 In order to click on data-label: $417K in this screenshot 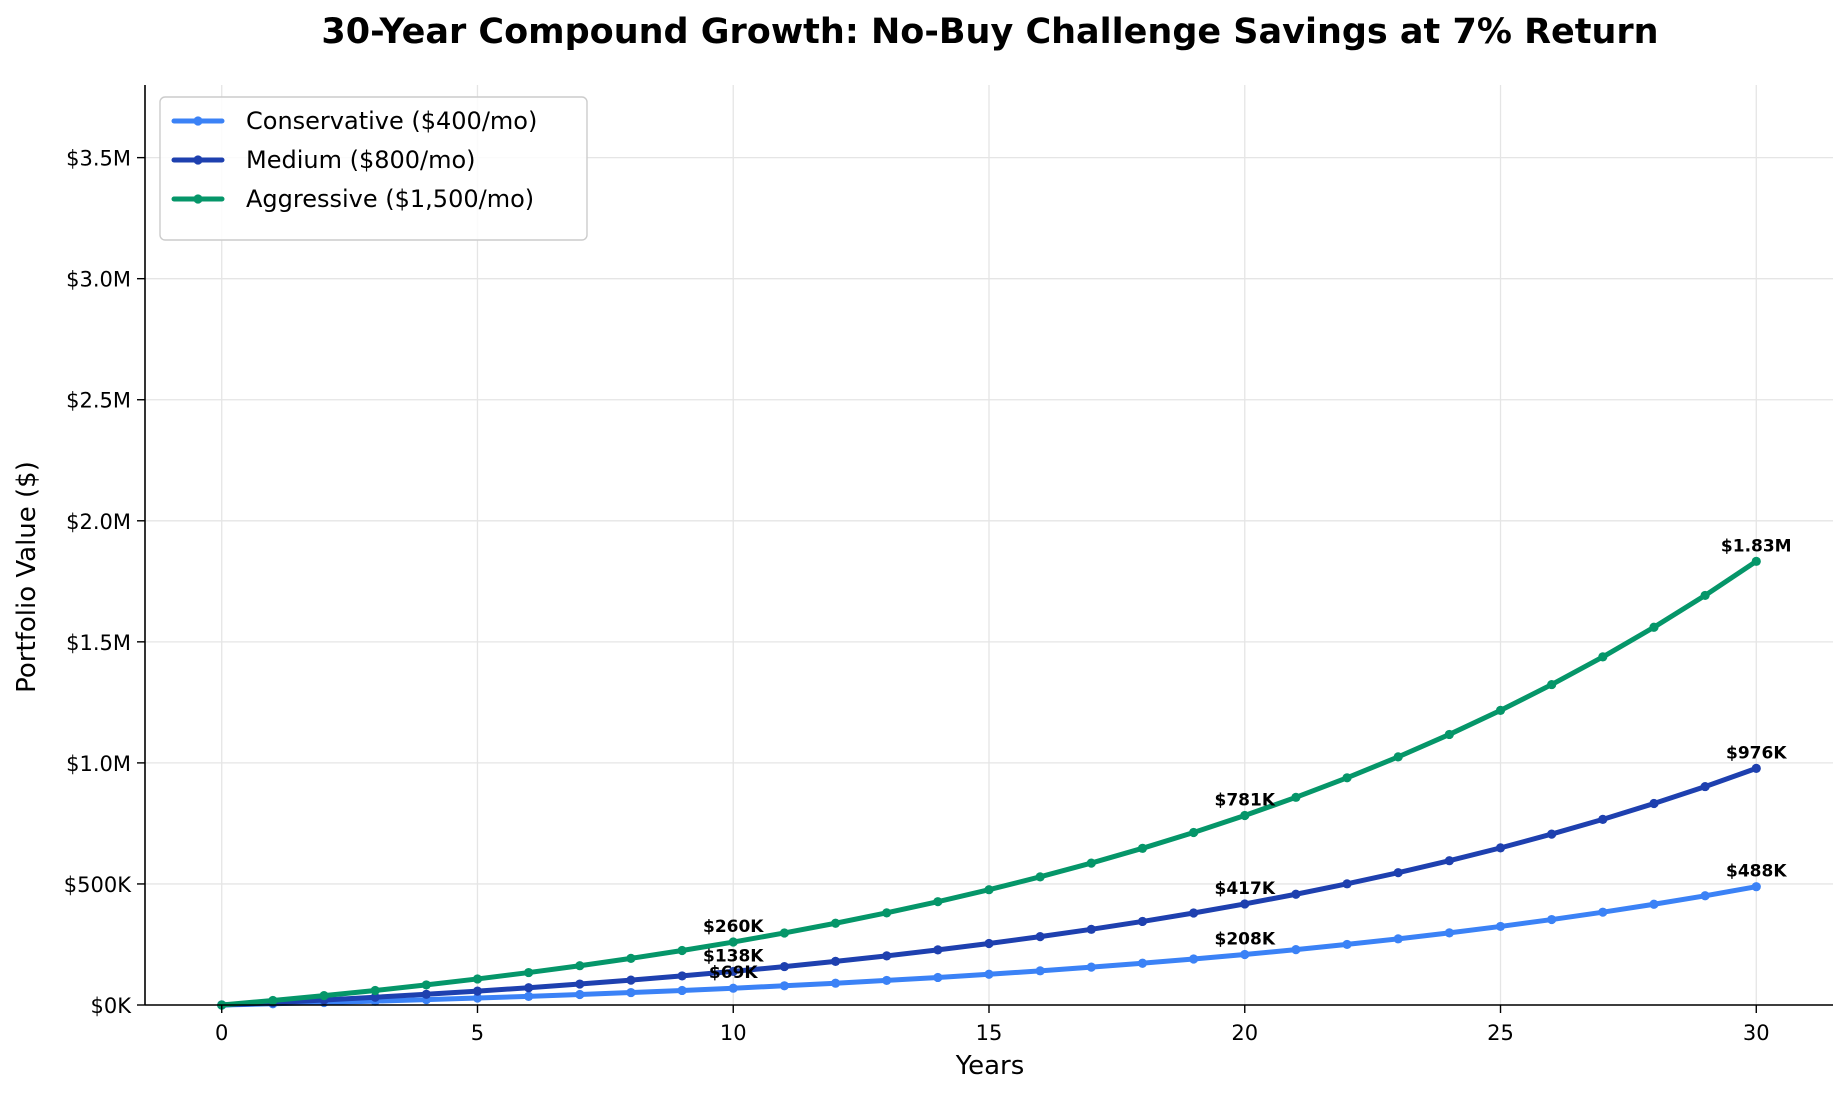, I will do `click(1245, 889)`.